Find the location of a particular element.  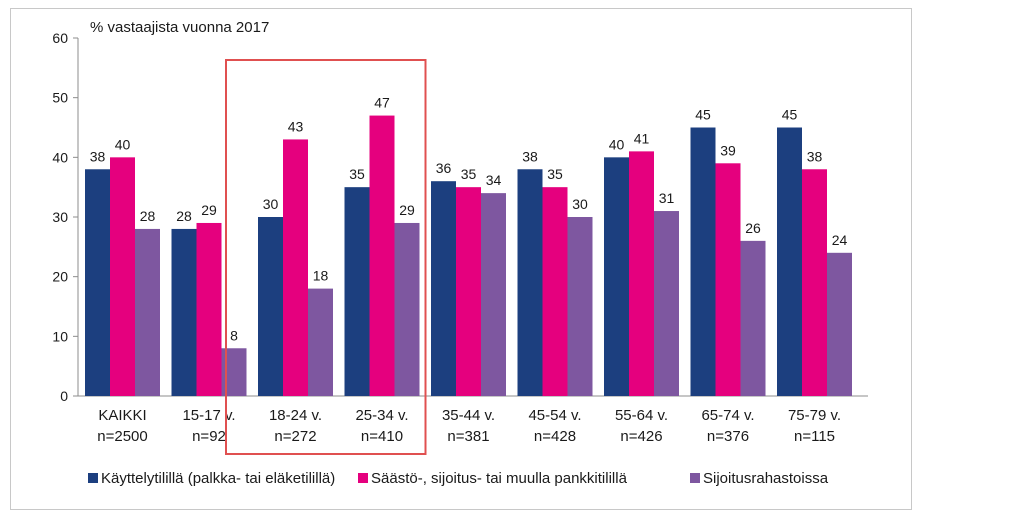

y-tick-label: 60 is located at coordinates (60, 38).